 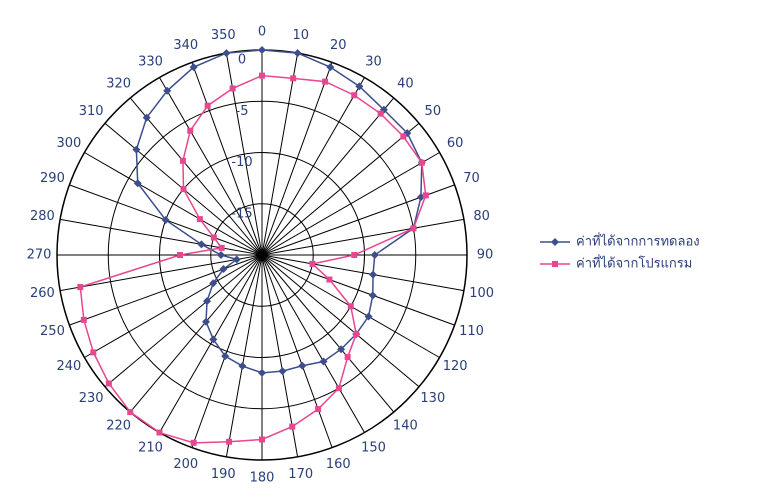 I want to click on angle-label: 240, so click(x=68, y=366).